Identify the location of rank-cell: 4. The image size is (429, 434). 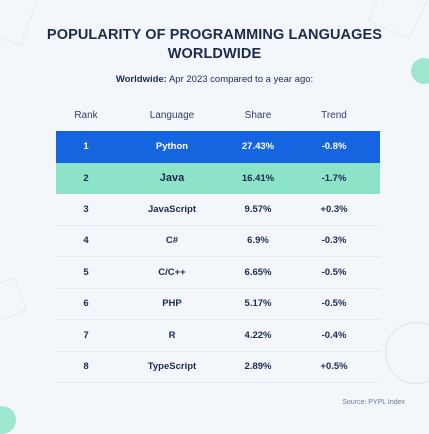
(86, 241).